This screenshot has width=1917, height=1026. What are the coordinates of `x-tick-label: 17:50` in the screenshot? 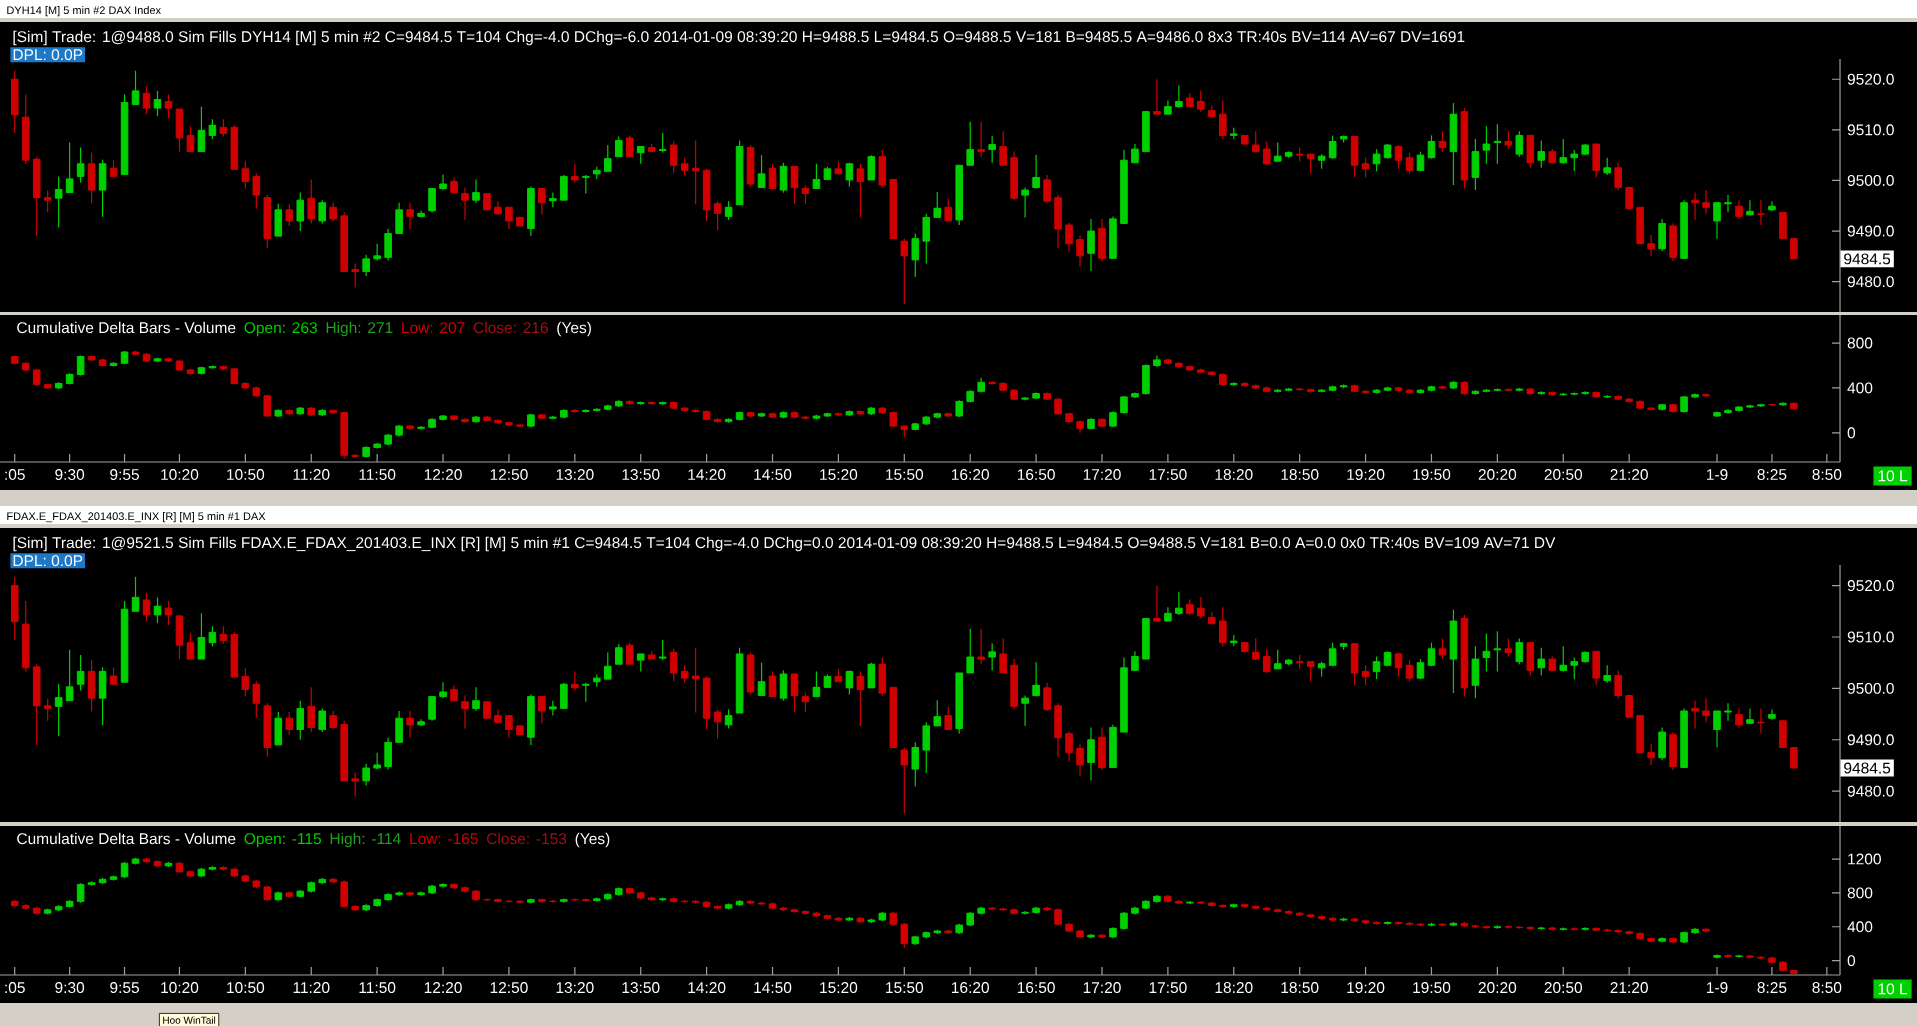 It's located at (1168, 475).